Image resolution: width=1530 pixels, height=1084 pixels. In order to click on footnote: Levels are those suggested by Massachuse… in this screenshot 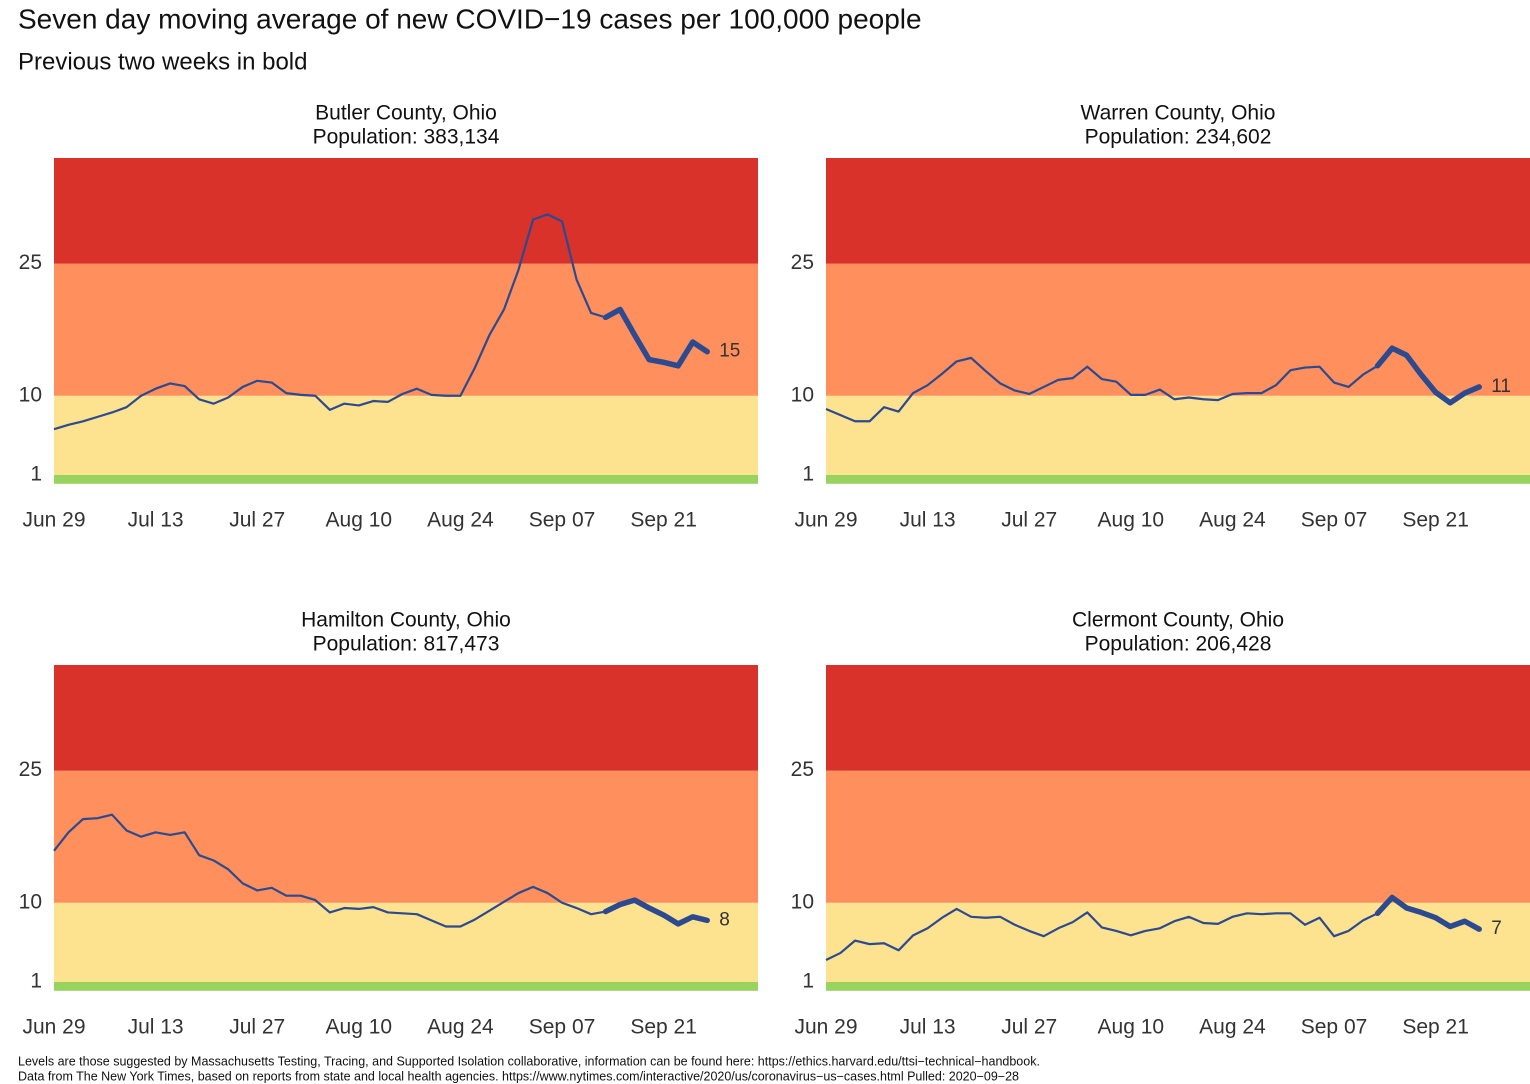, I will do `click(529, 1061)`.